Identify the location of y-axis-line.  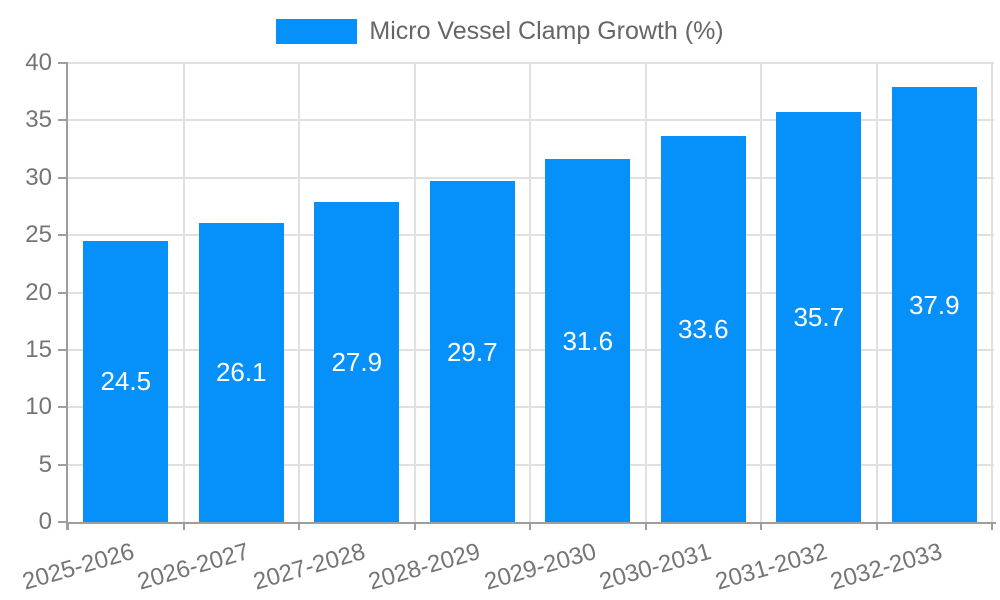
(67, 296).